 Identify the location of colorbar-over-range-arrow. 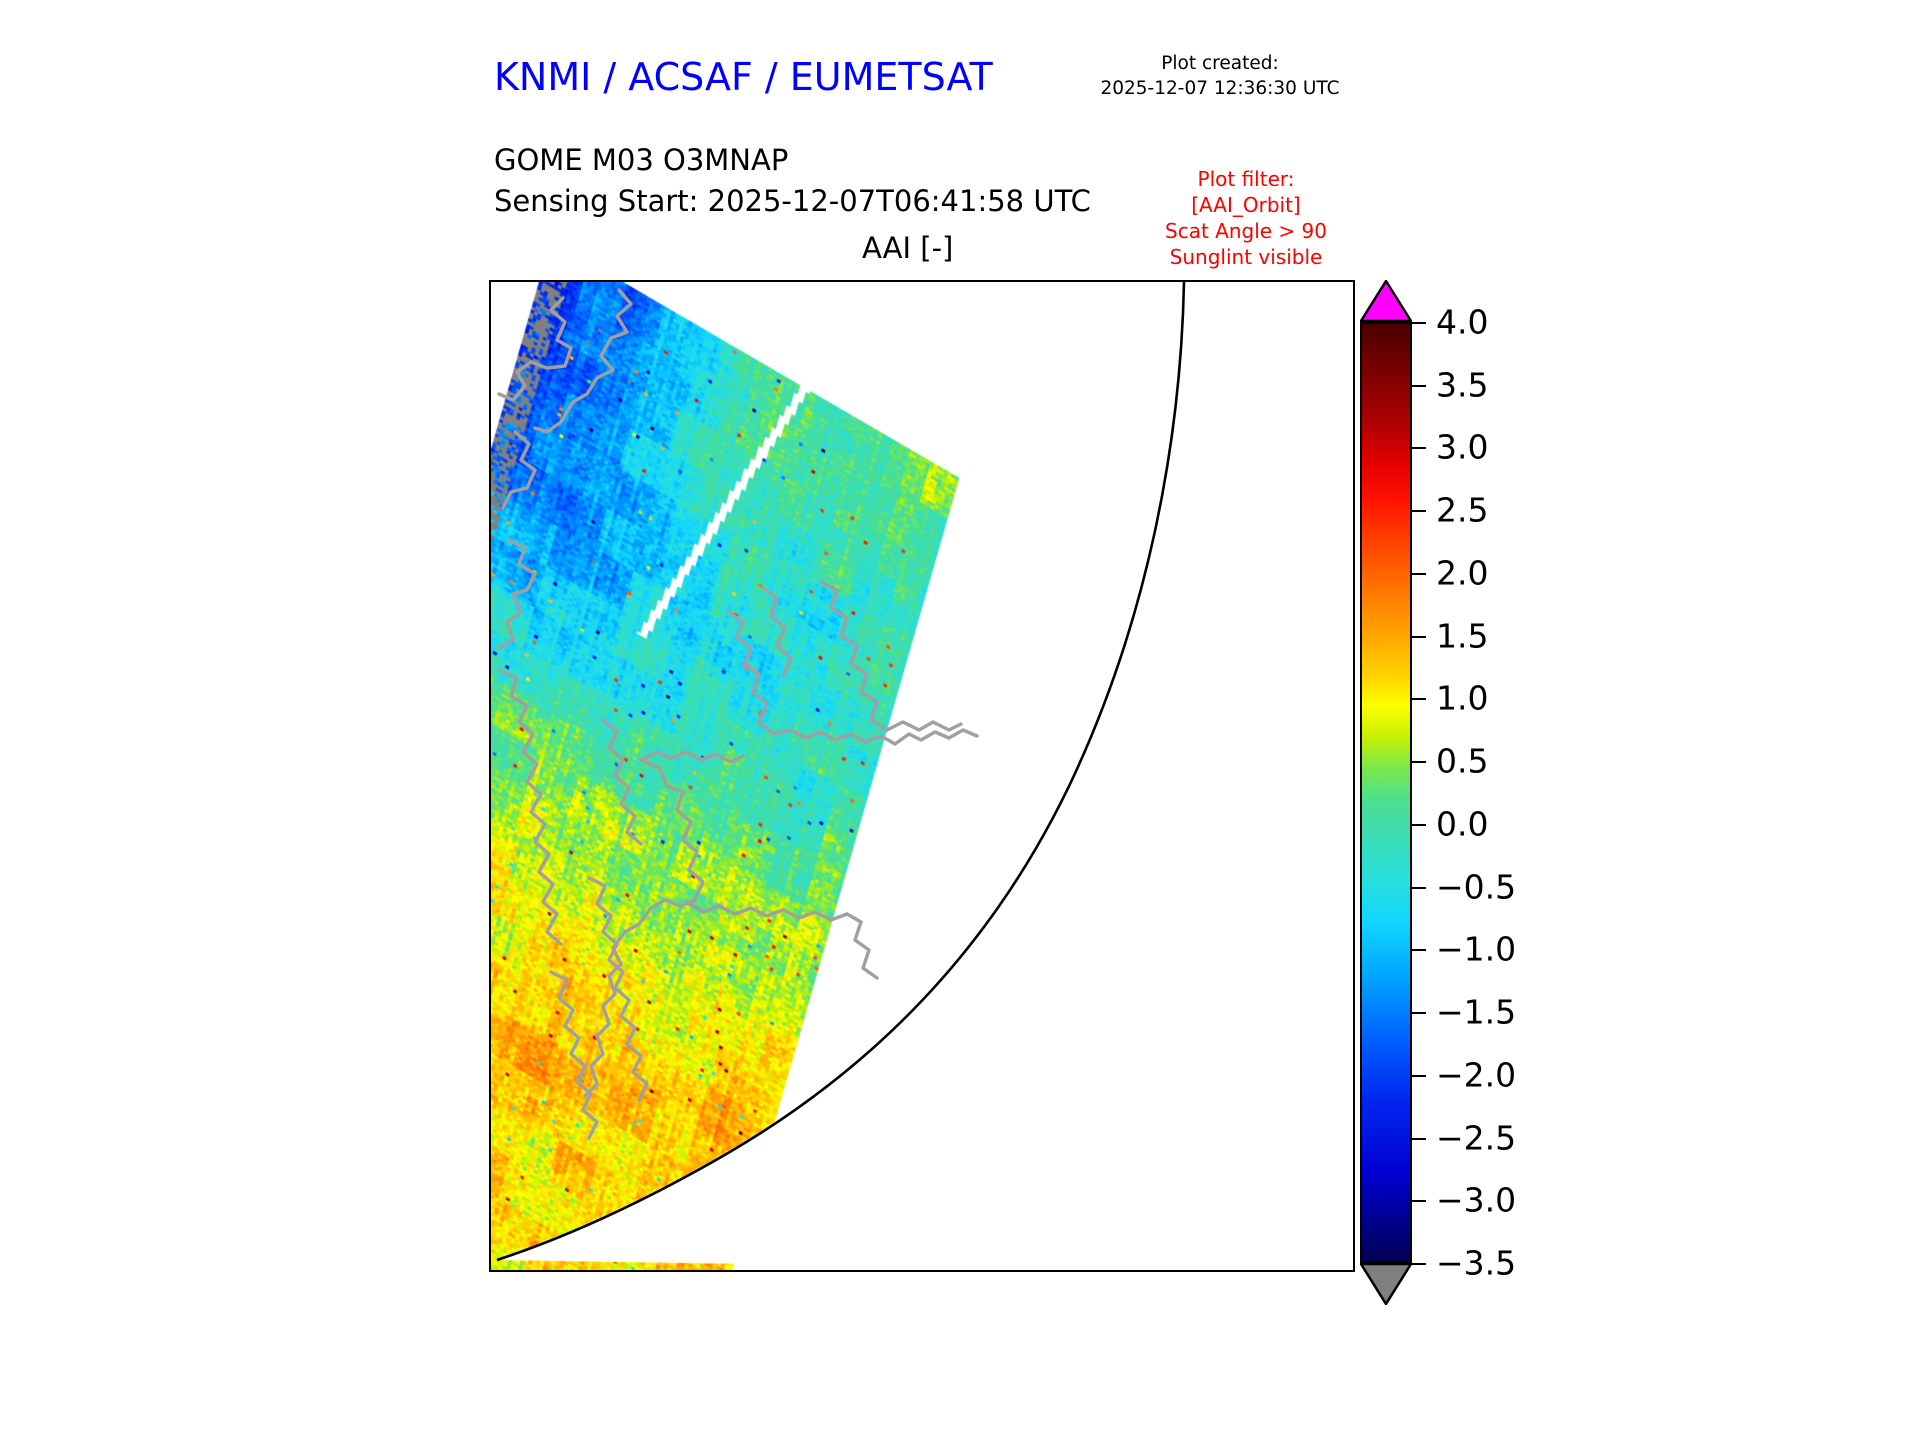
(1386, 301).